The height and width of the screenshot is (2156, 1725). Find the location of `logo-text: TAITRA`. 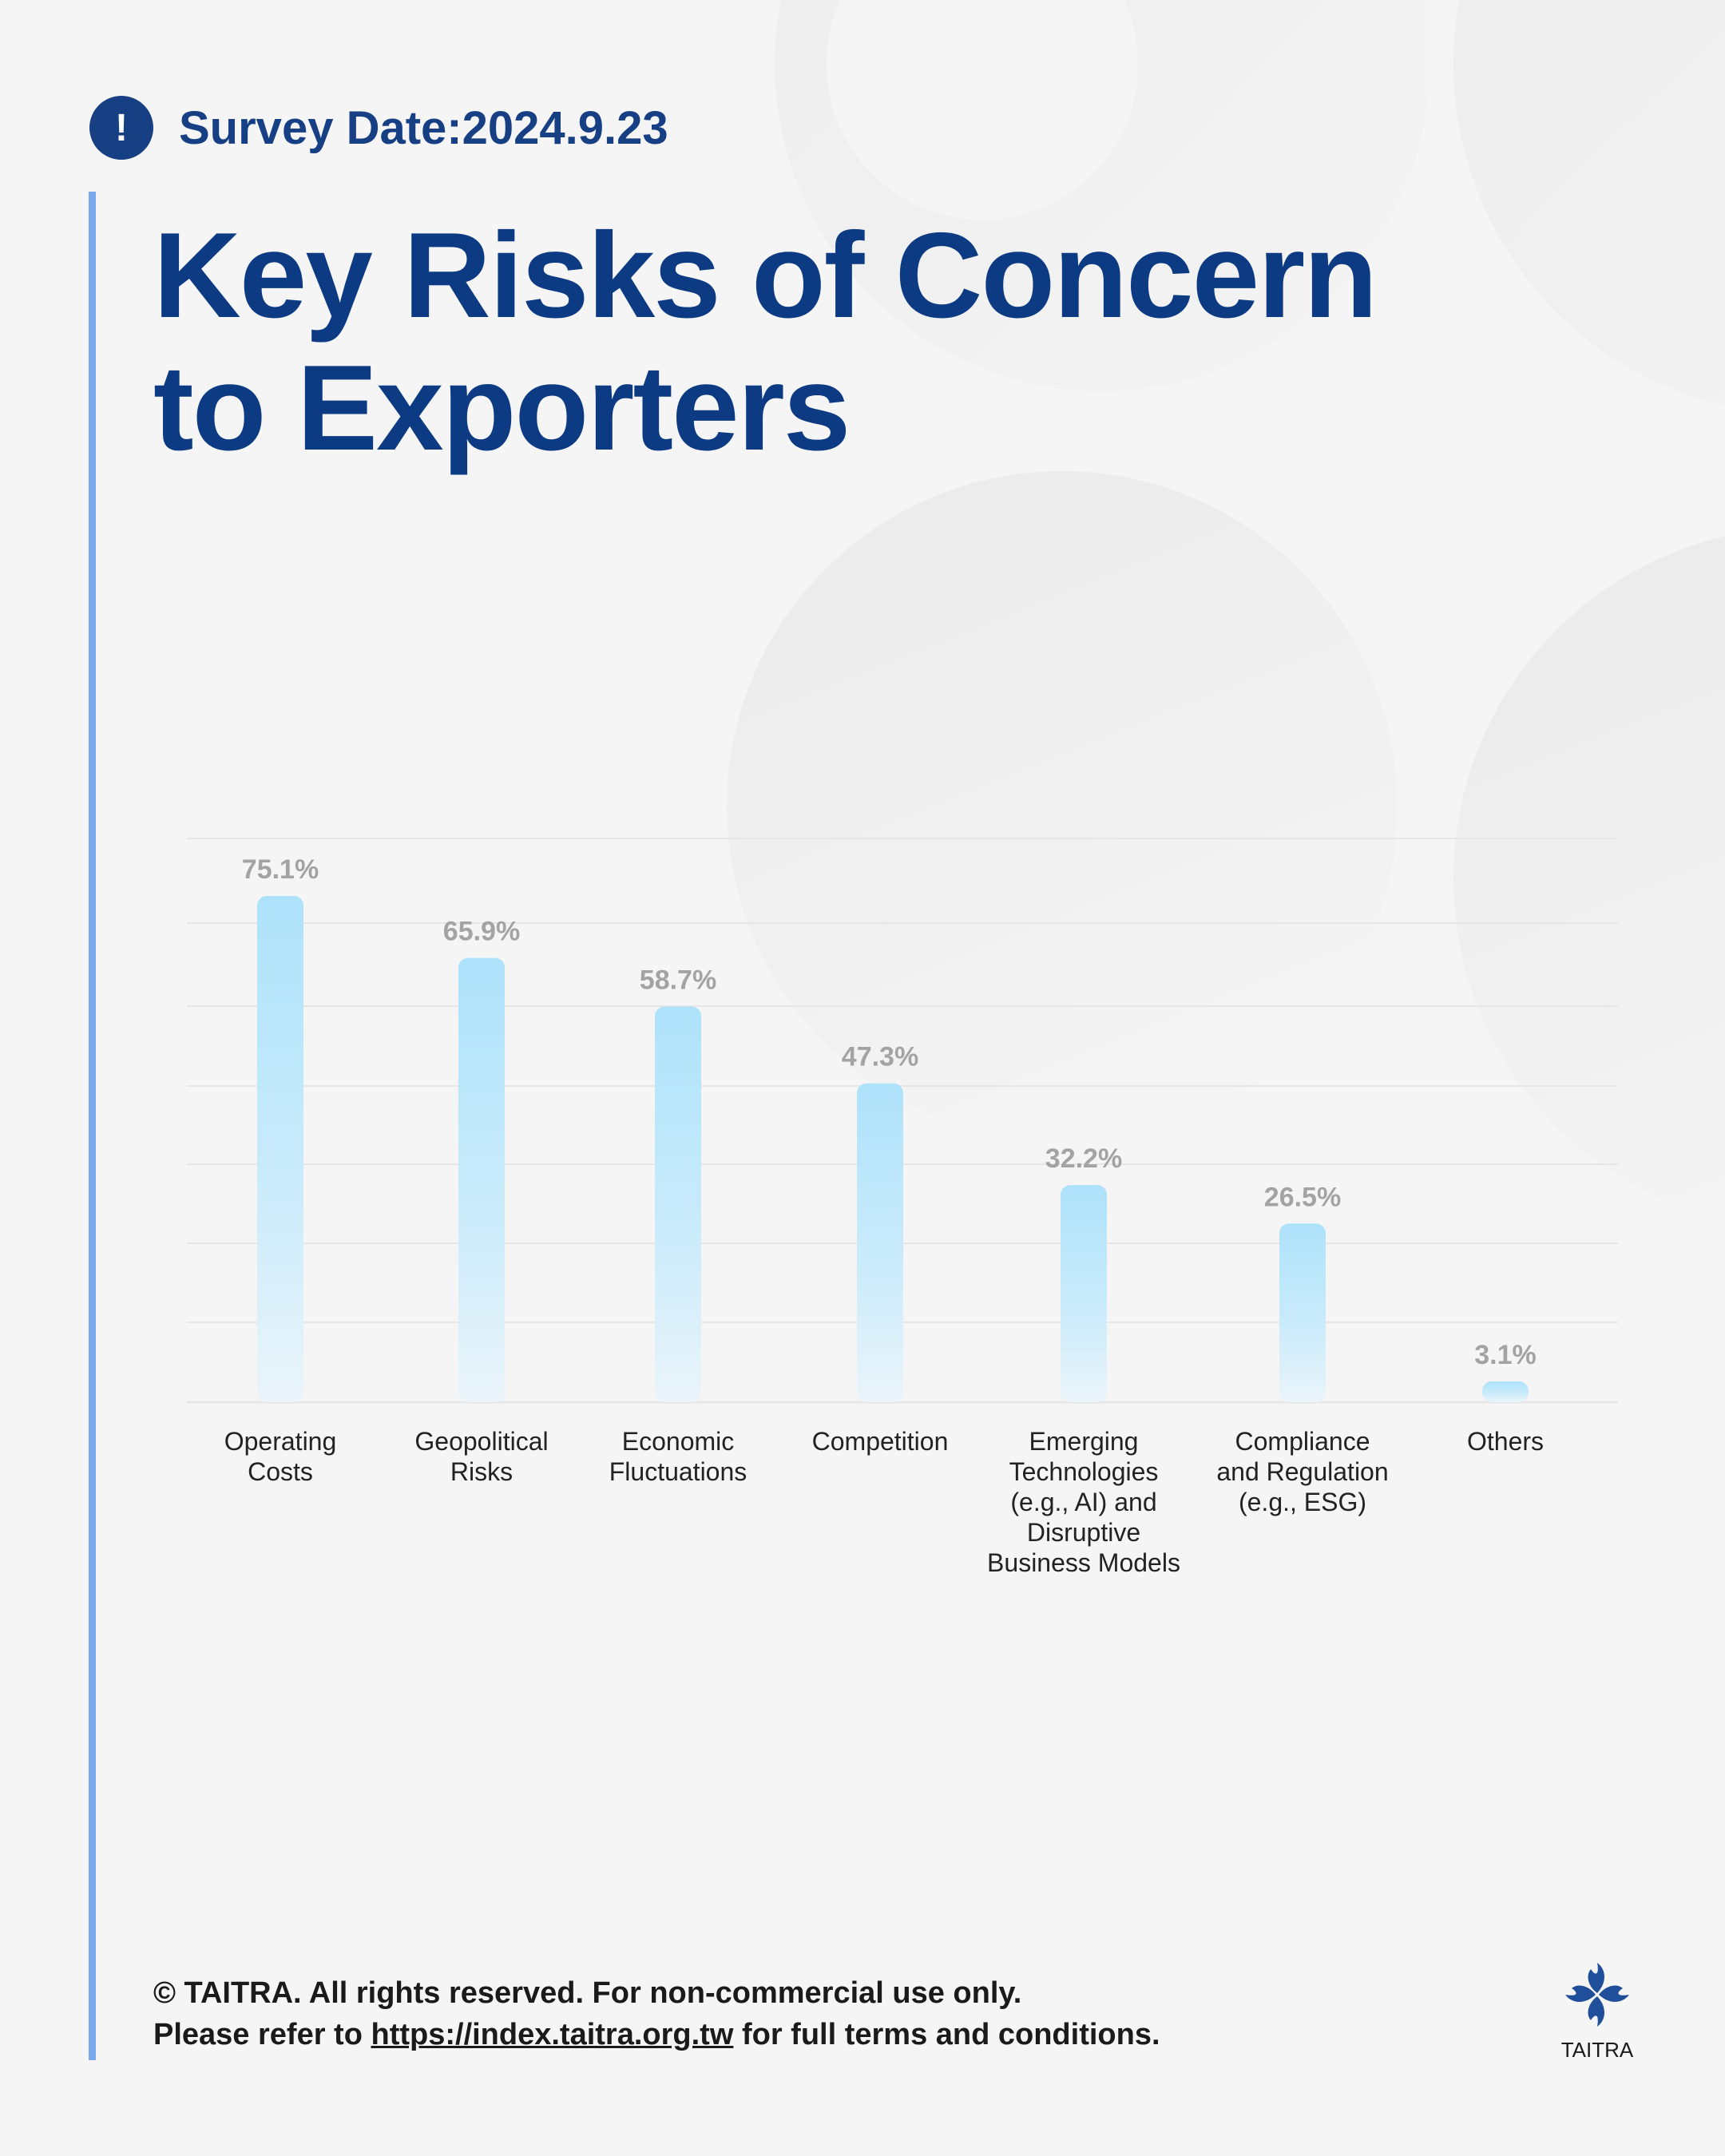

logo-text: TAITRA is located at coordinates (1598, 2050).